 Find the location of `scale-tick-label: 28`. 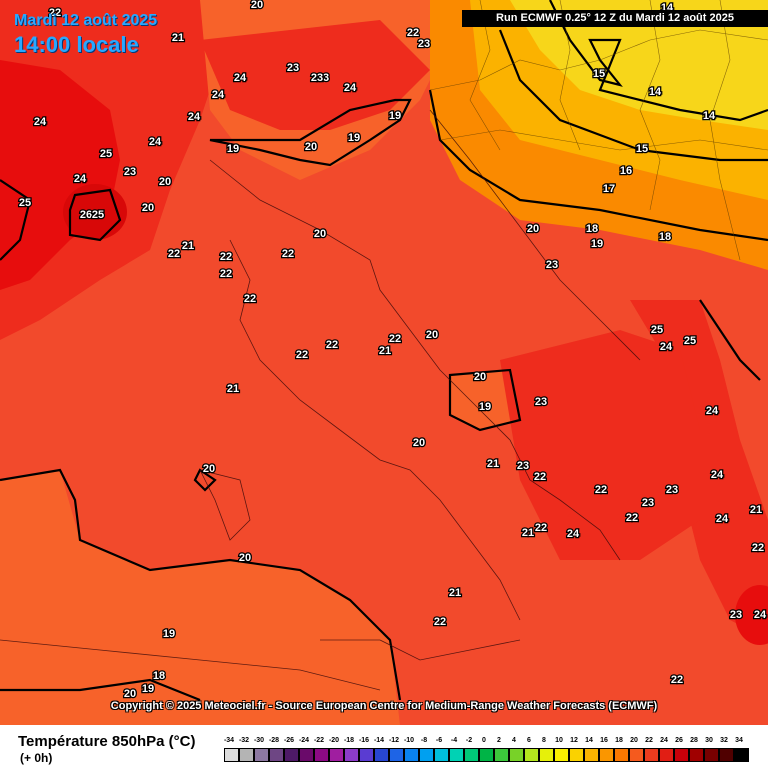

scale-tick-label: 28 is located at coordinates (694, 740).